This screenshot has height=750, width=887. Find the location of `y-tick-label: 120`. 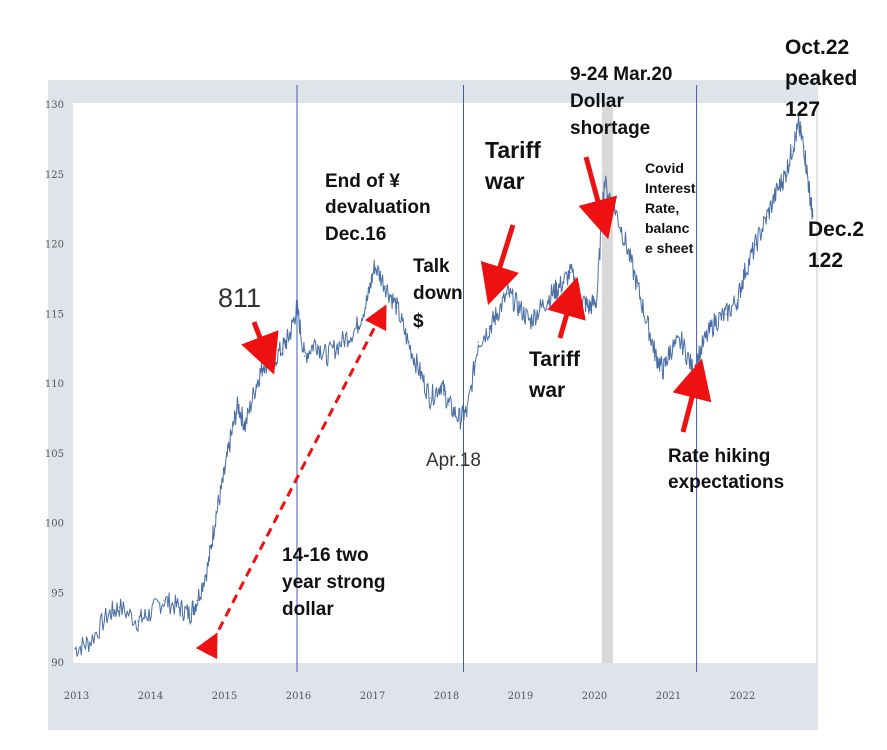

y-tick-label: 120 is located at coordinates (54, 245).